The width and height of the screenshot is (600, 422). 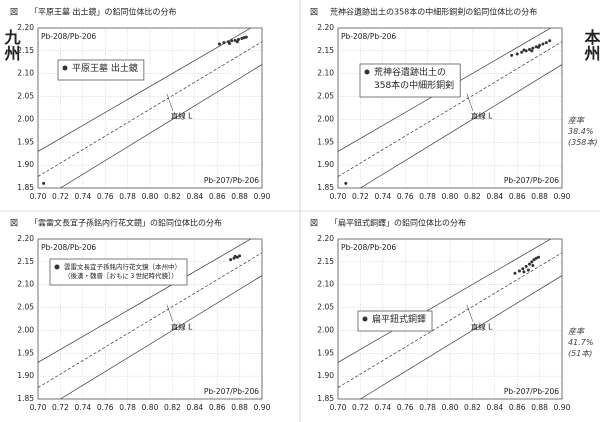 What do you see at coordinates (25, 352) in the screenshot?
I see `y-tick-label: 1.95` at bounding box center [25, 352].